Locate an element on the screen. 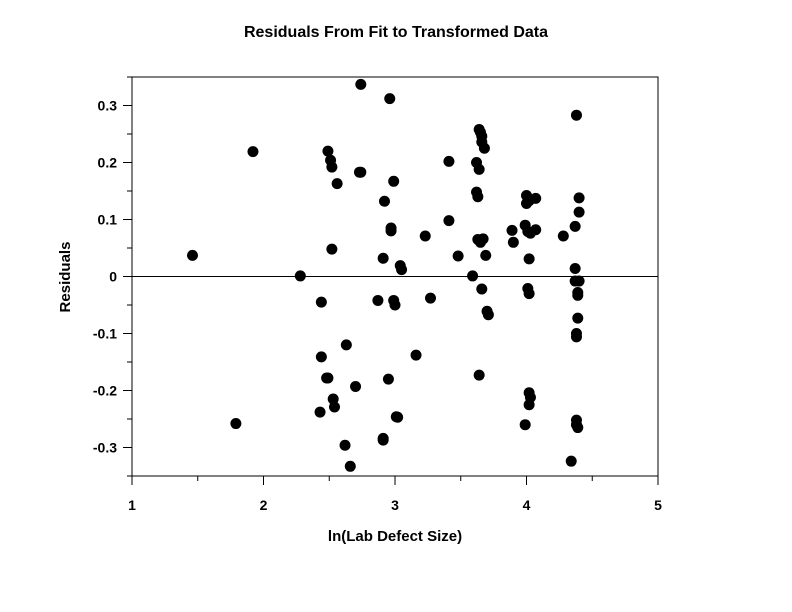 The image size is (792, 612). y-axis-label: Residuals is located at coordinates (65, 277).